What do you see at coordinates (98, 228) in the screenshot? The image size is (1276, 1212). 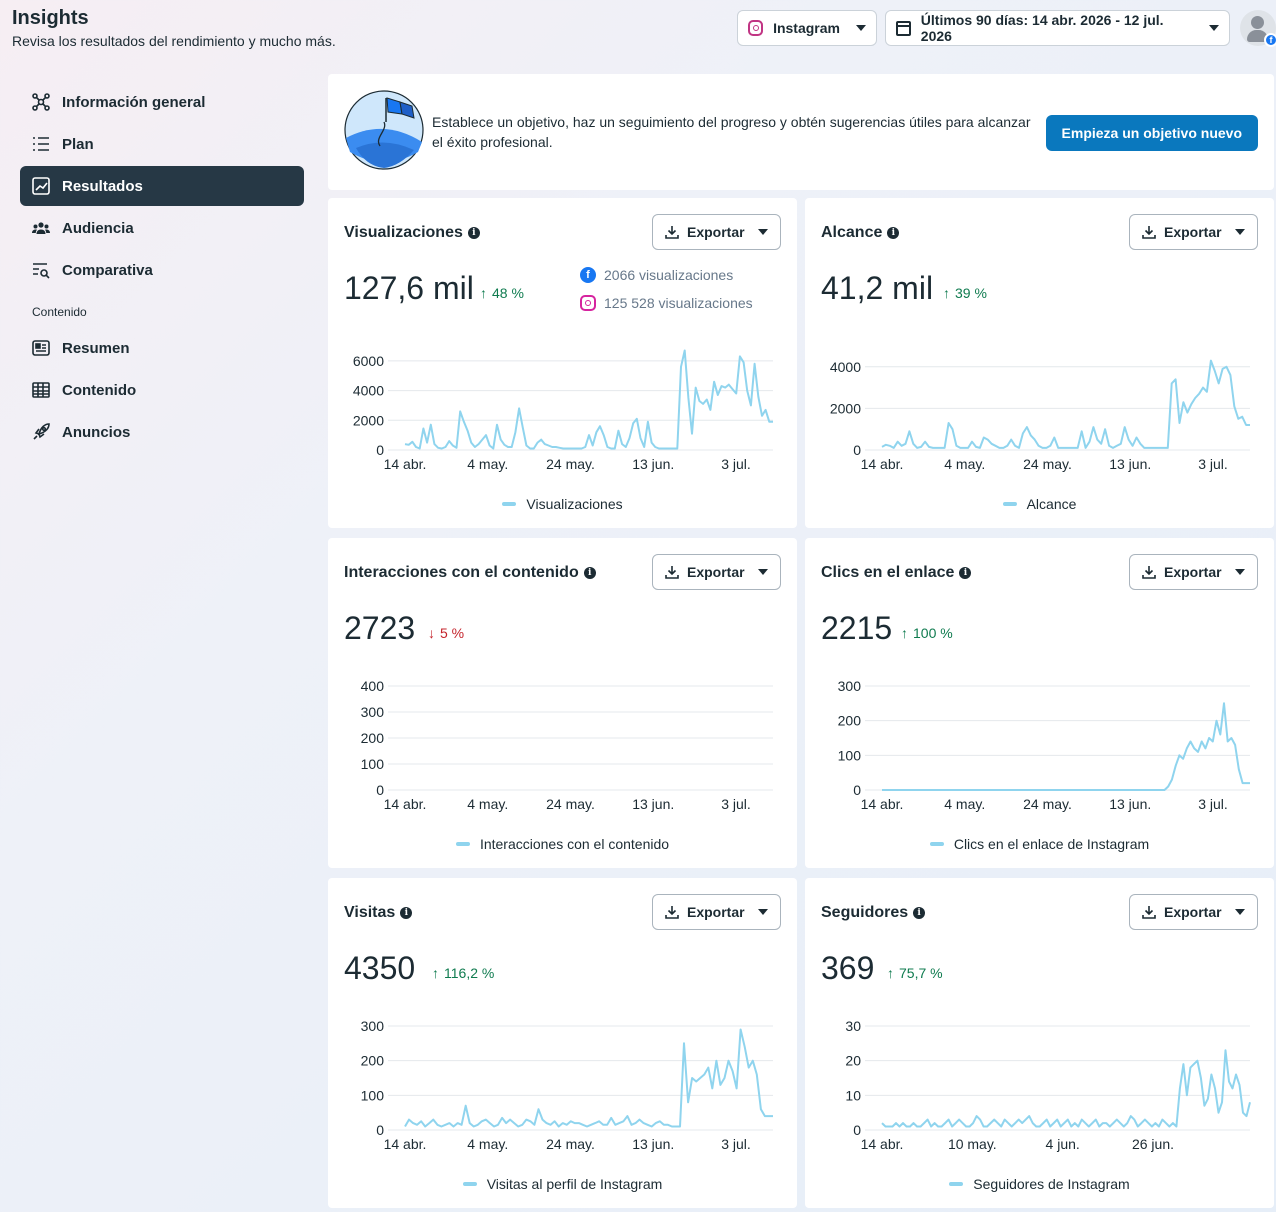 I see `sidebar-item-label: Audiencia` at bounding box center [98, 228].